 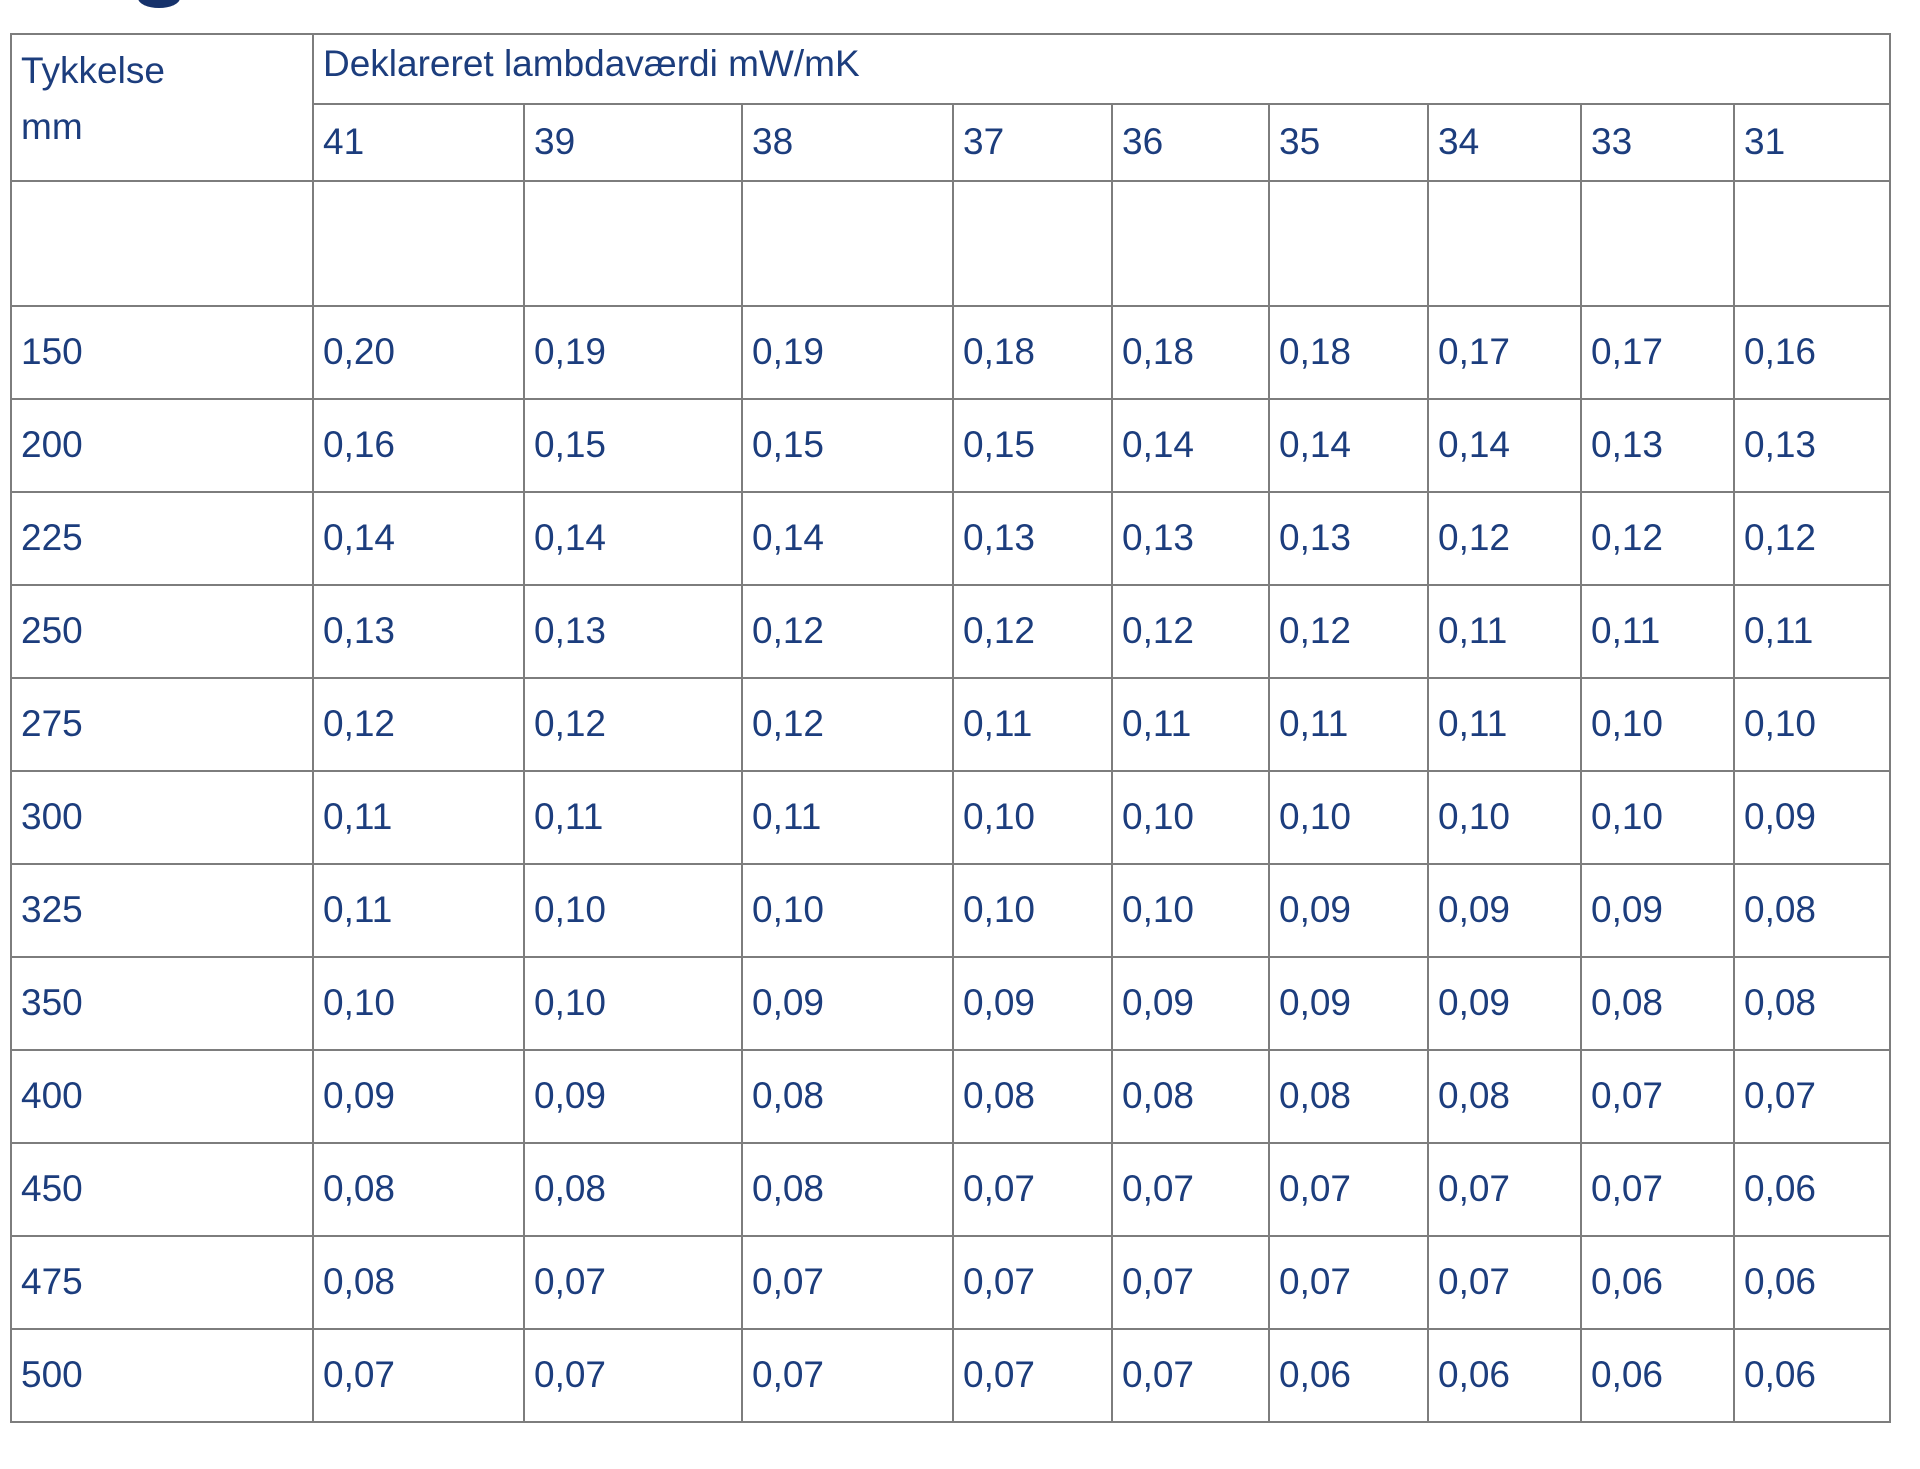 What do you see at coordinates (1657, 142) in the screenshot?
I see `lambda-column-header: 33` at bounding box center [1657, 142].